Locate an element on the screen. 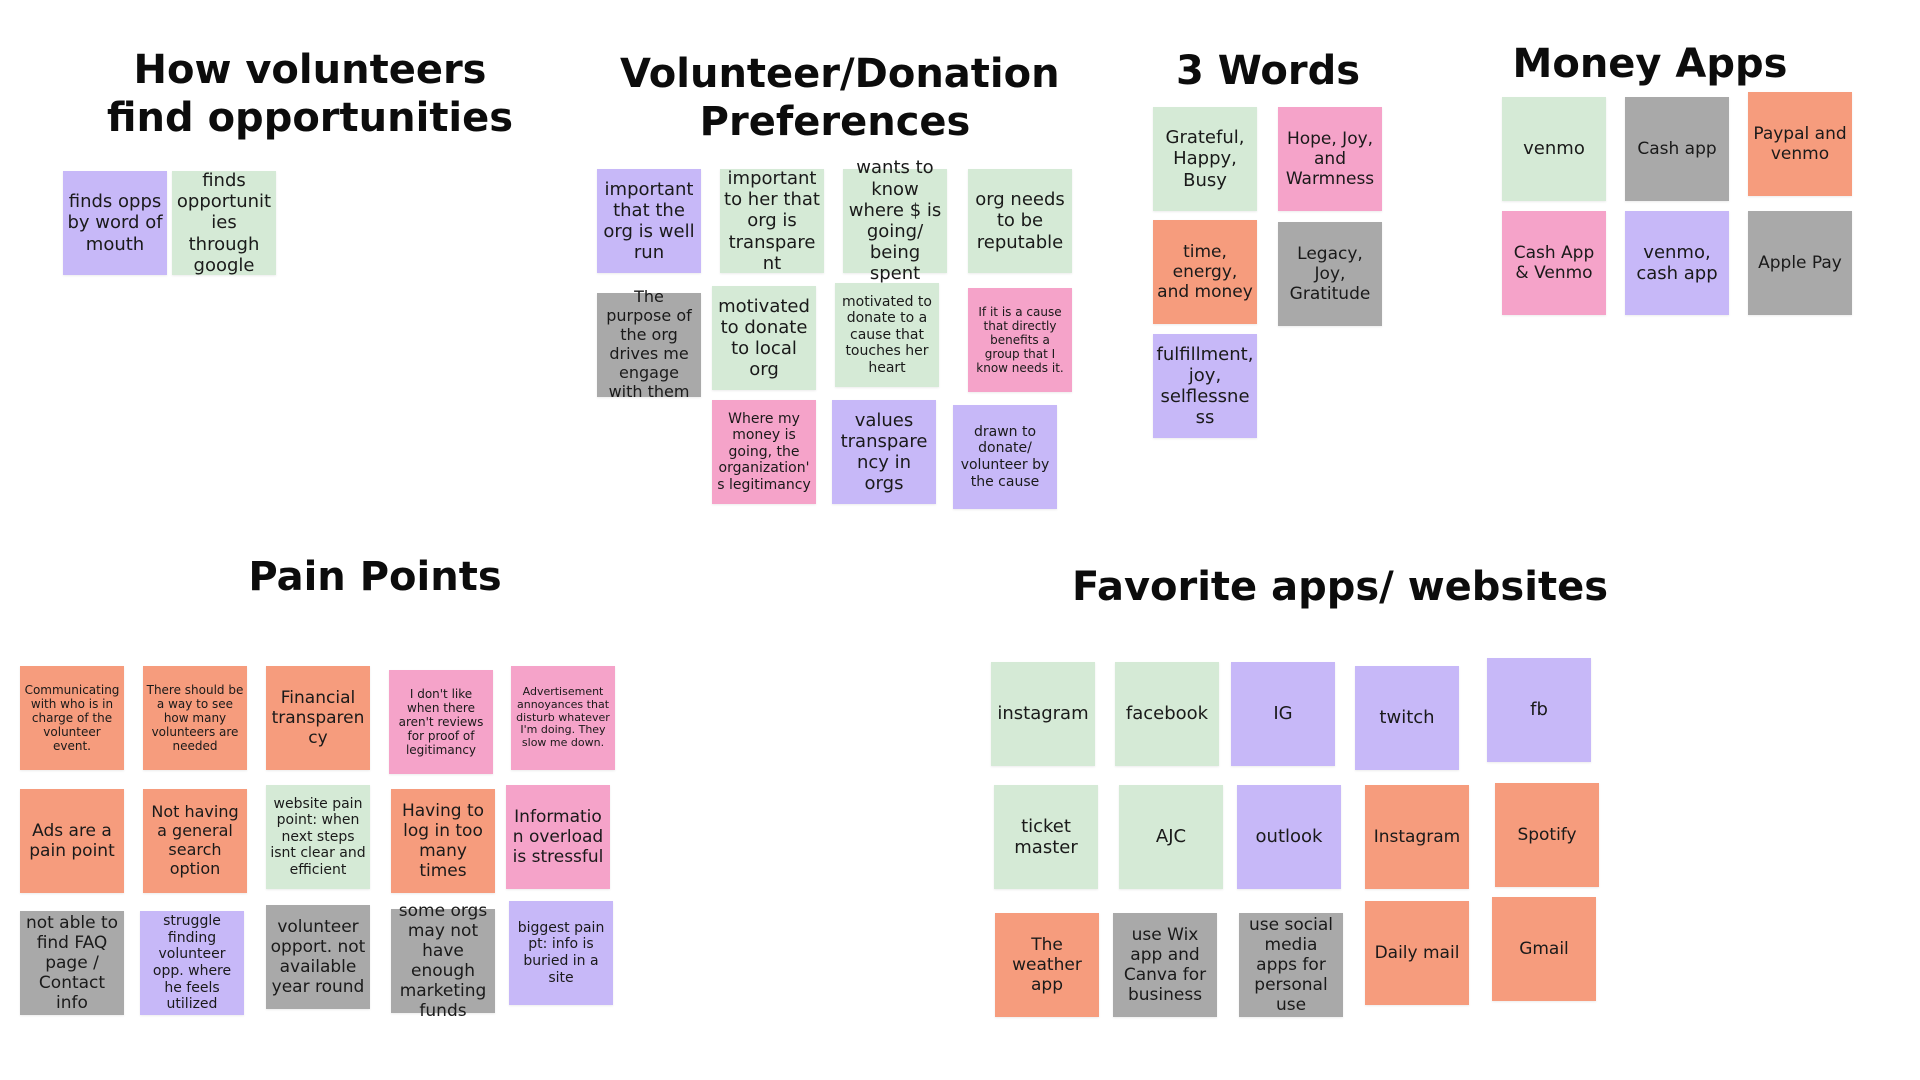 This screenshot has height=1080, width=1920. sticky-note: fb is located at coordinates (1539, 710).